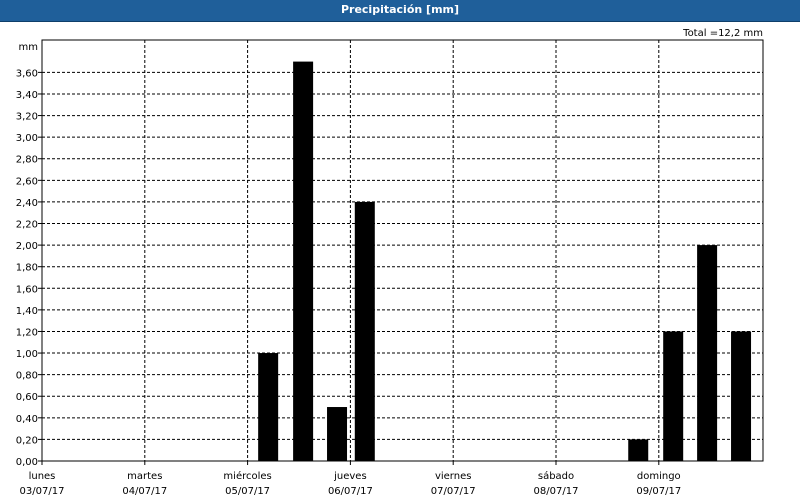 The height and width of the screenshot is (500, 800). What do you see at coordinates (144, 491) in the screenshot?
I see `x-tick-label-date: 04/07/17` at bounding box center [144, 491].